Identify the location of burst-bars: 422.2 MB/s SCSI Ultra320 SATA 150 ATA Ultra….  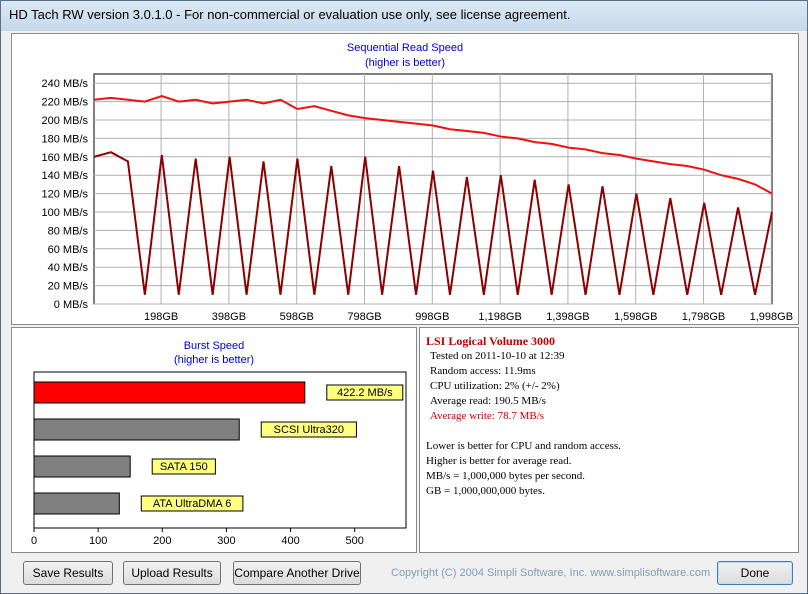
(218, 448).